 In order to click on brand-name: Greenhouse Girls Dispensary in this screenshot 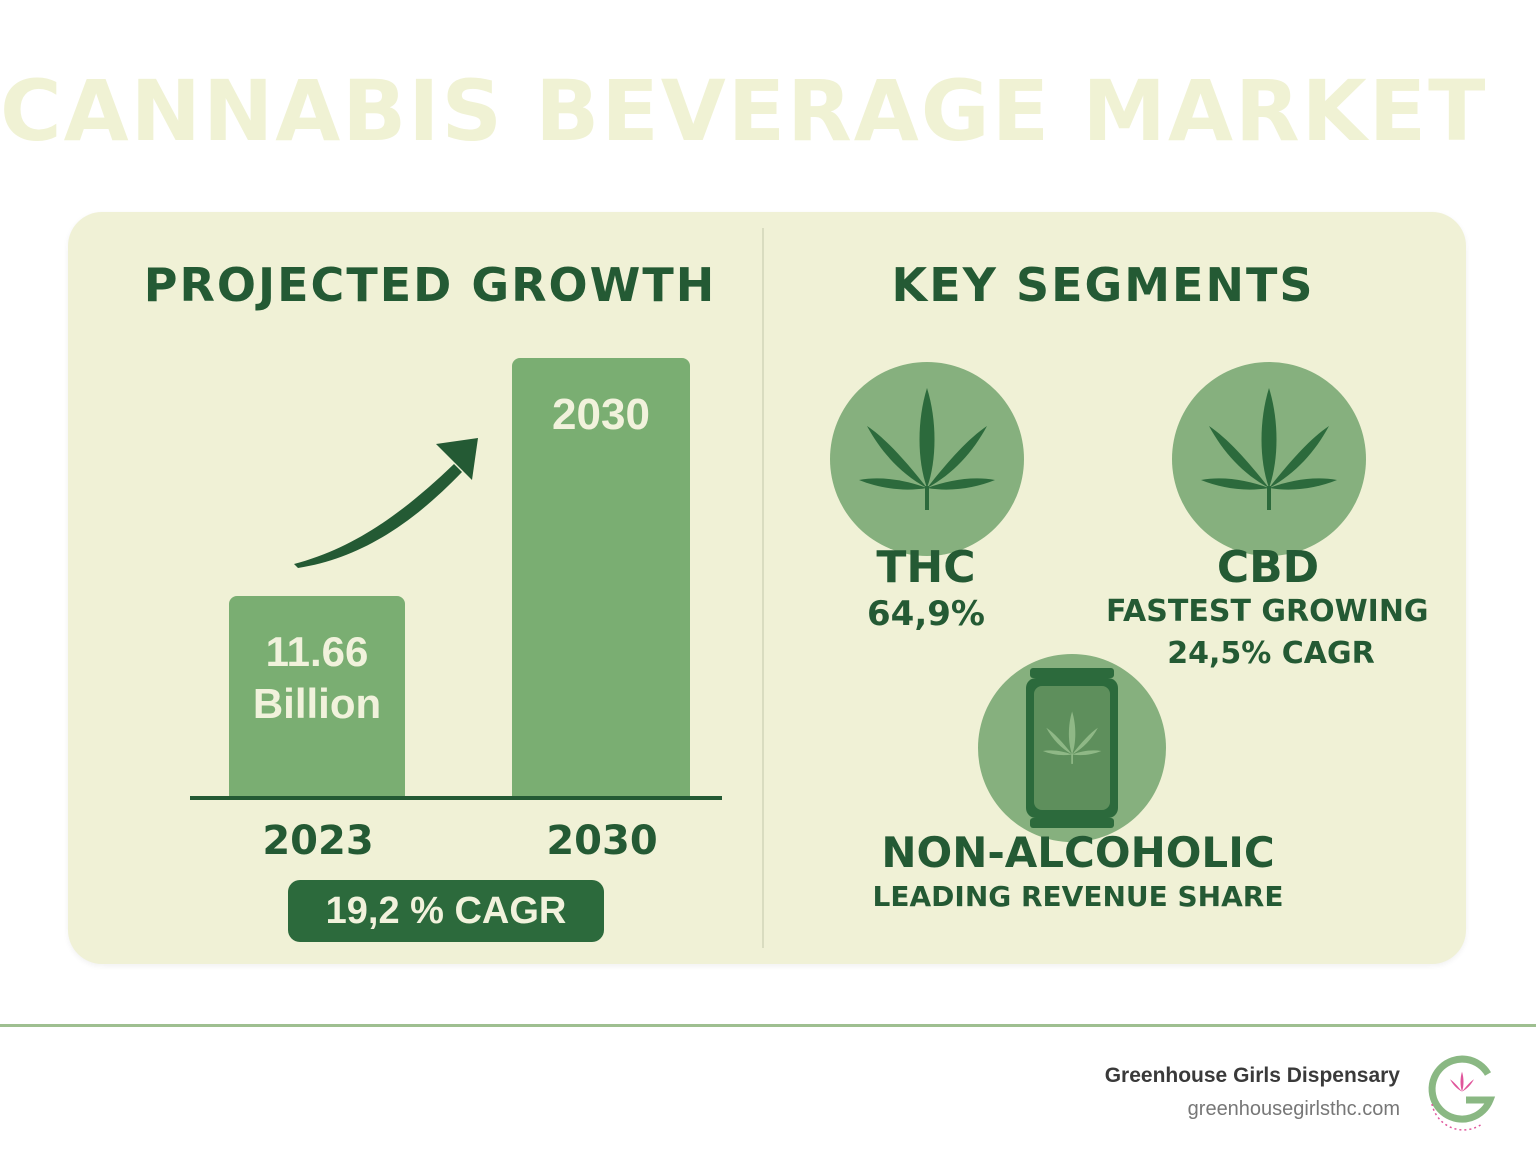, I will do `click(1252, 1075)`.